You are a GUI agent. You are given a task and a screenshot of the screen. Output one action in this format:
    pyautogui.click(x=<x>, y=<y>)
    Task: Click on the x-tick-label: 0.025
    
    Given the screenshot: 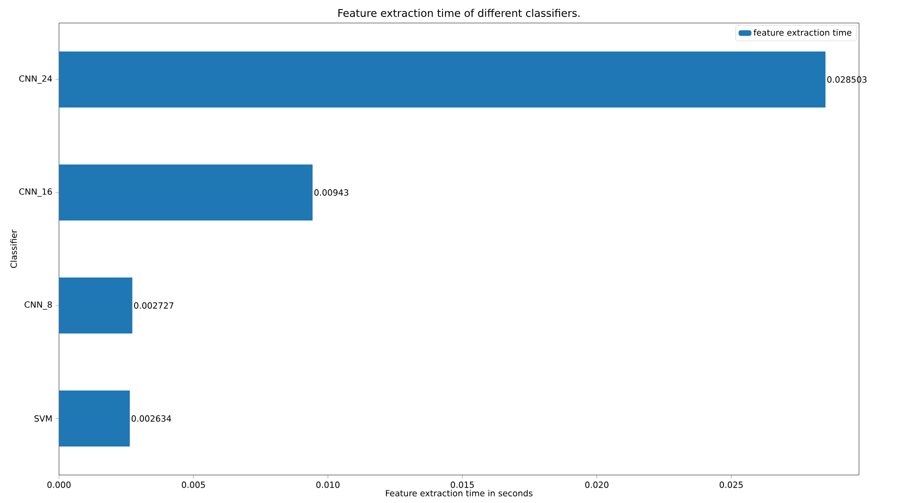 What is the action you would take?
    pyautogui.click(x=731, y=485)
    